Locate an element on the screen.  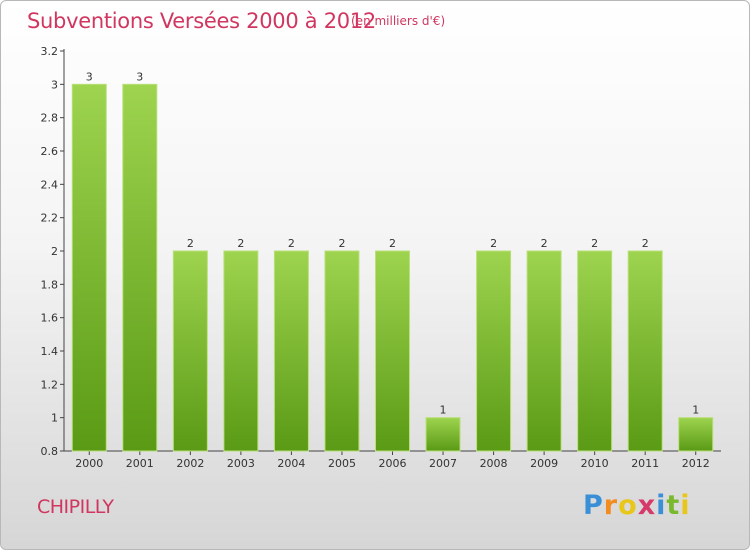
x-tick-label: 2001 is located at coordinates (140, 463).